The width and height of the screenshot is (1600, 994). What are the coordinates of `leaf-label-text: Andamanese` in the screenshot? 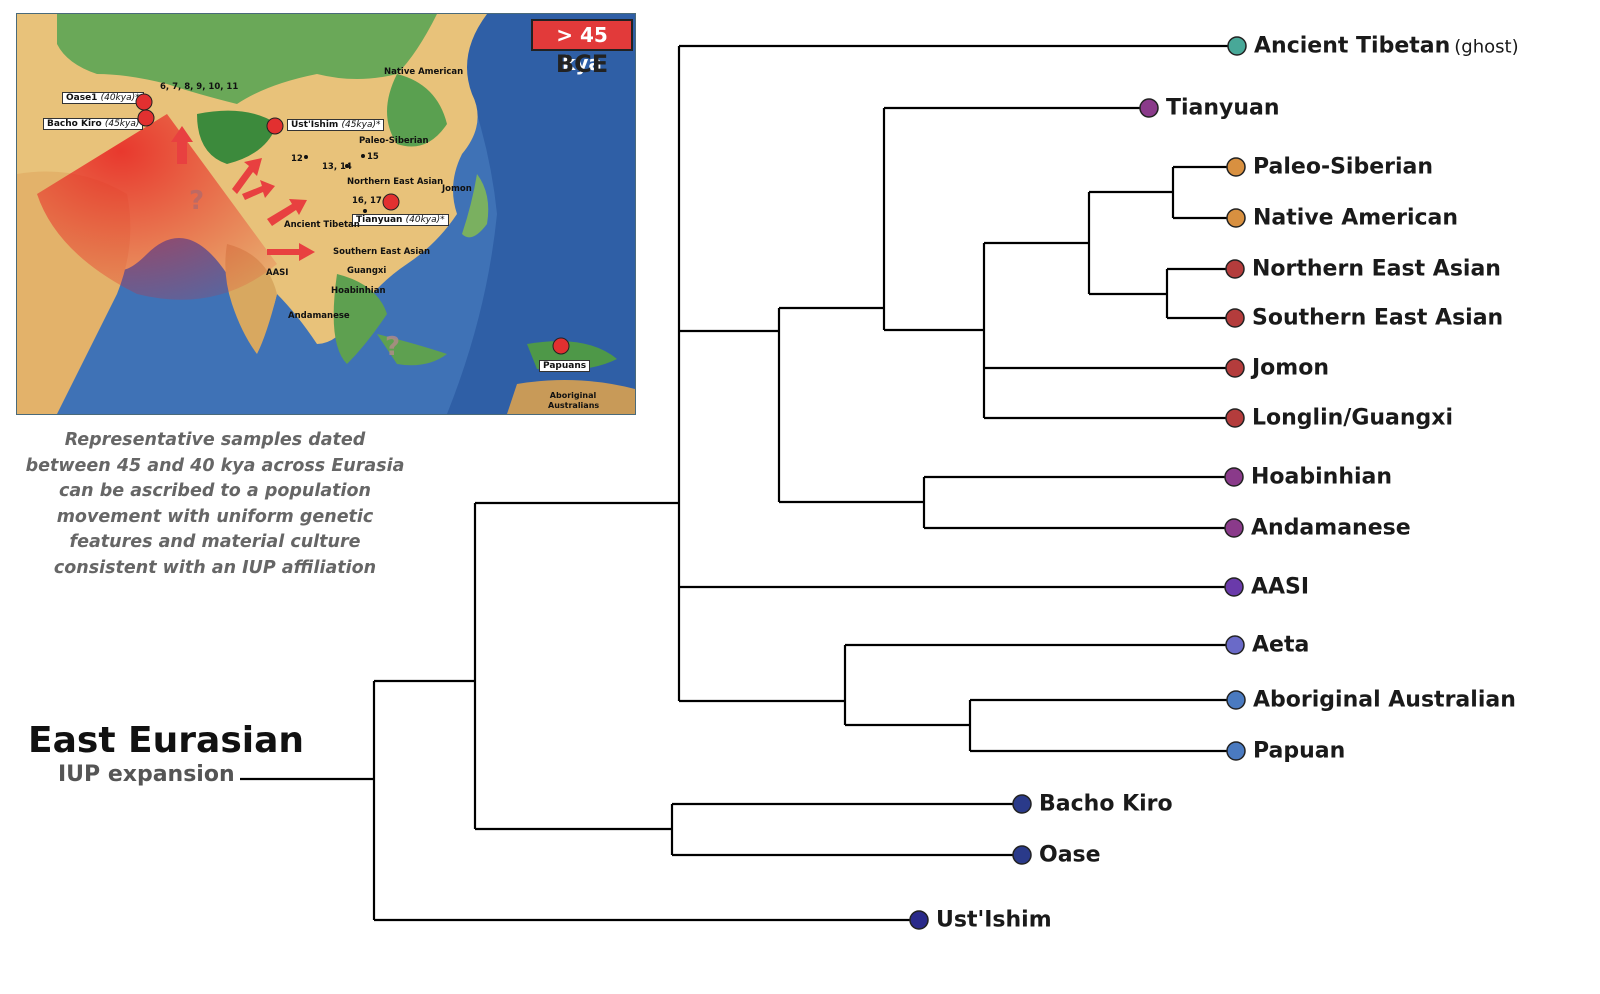 It's located at (1331, 528).